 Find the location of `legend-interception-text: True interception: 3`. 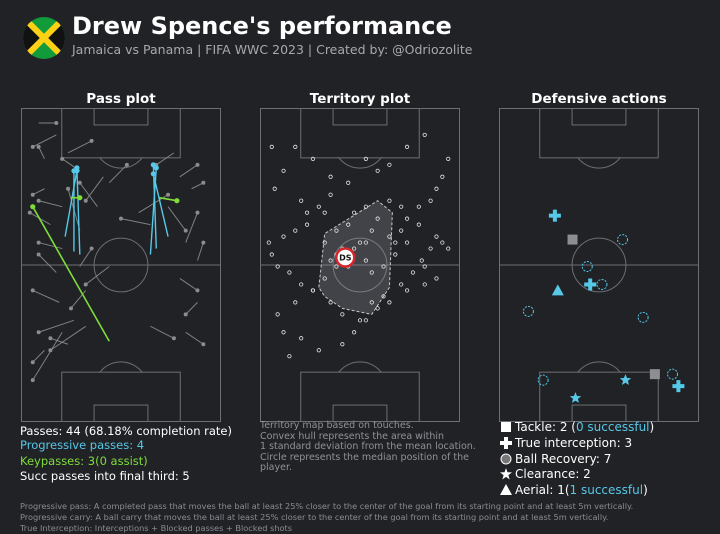

legend-interception-text: True interception: 3 is located at coordinates (574, 443).